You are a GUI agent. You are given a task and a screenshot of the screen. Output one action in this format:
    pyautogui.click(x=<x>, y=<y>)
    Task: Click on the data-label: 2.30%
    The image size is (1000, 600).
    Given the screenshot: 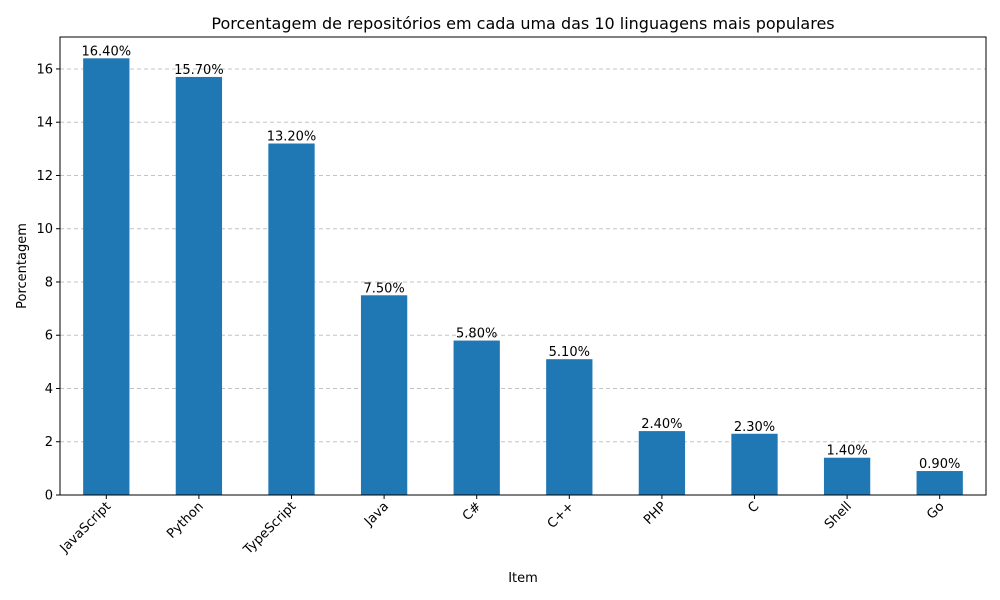 What is the action you would take?
    pyautogui.click(x=754, y=427)
    